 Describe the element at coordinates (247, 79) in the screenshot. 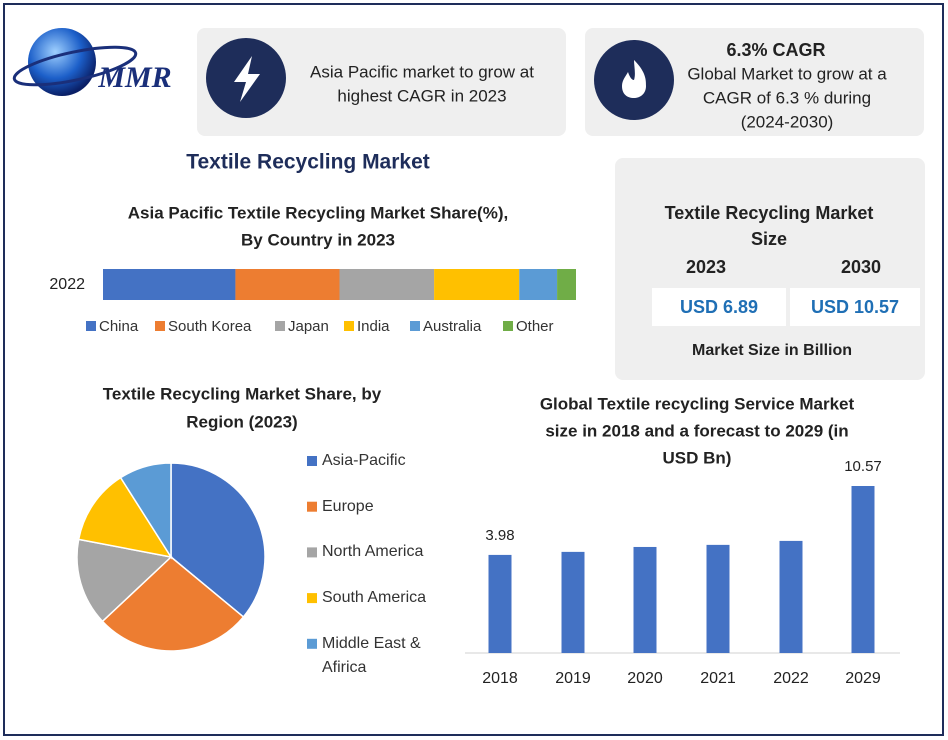

I see `bolt-icon` at that location.